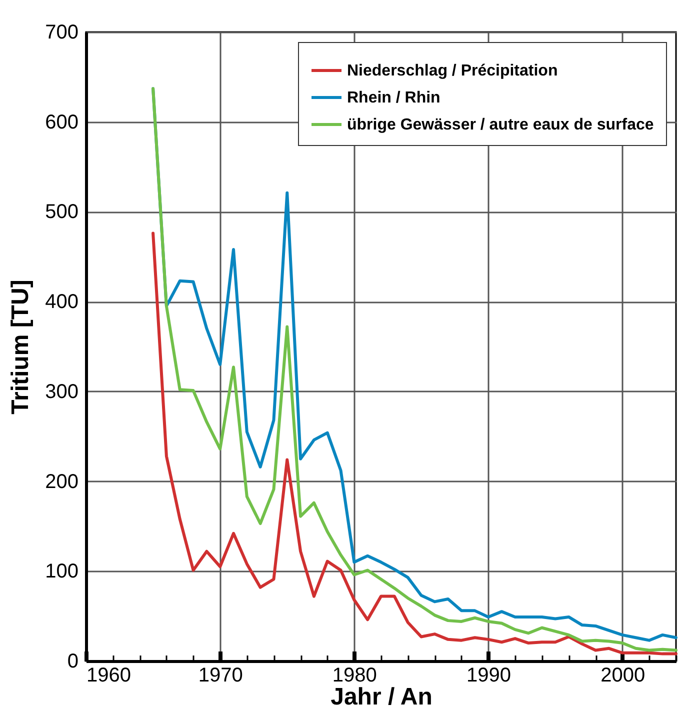  What do you see at coordinates (452, 71) in the screenshot?
I see `legend-label: Niederschlag / Précipitation` at bounding box center [452, 71].